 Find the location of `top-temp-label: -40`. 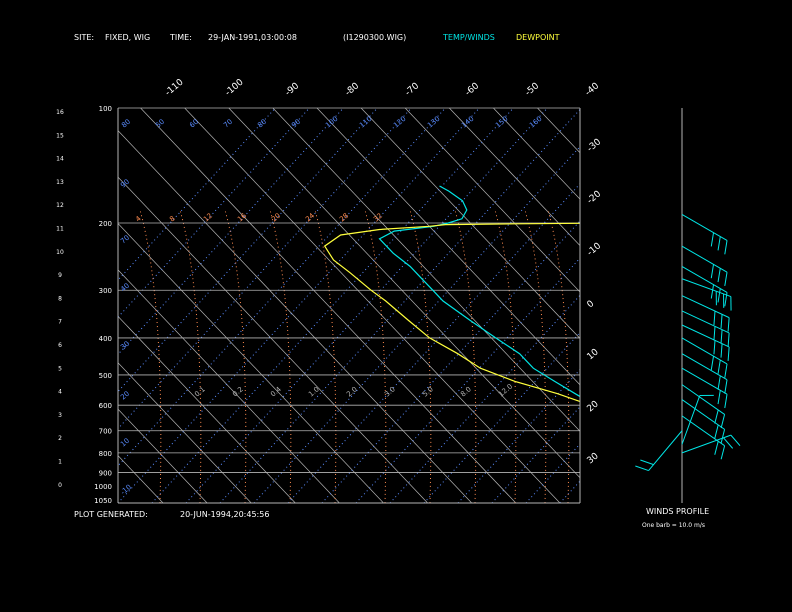

top-temp-label: -40 is located at coordinates (593, 89).